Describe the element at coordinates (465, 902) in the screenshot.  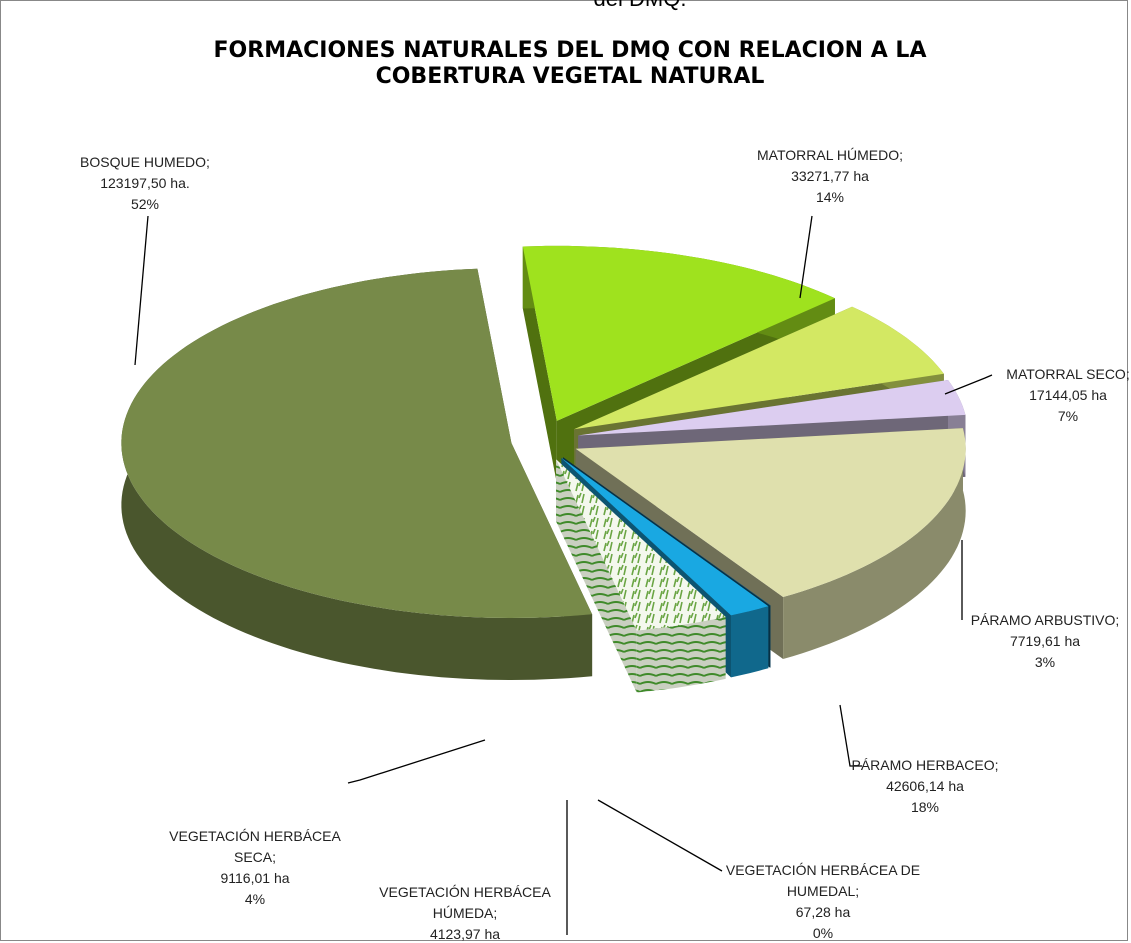
I see `category-label: VEGETACIÓN HERBÁCEA HÚMEDA;` at that location.